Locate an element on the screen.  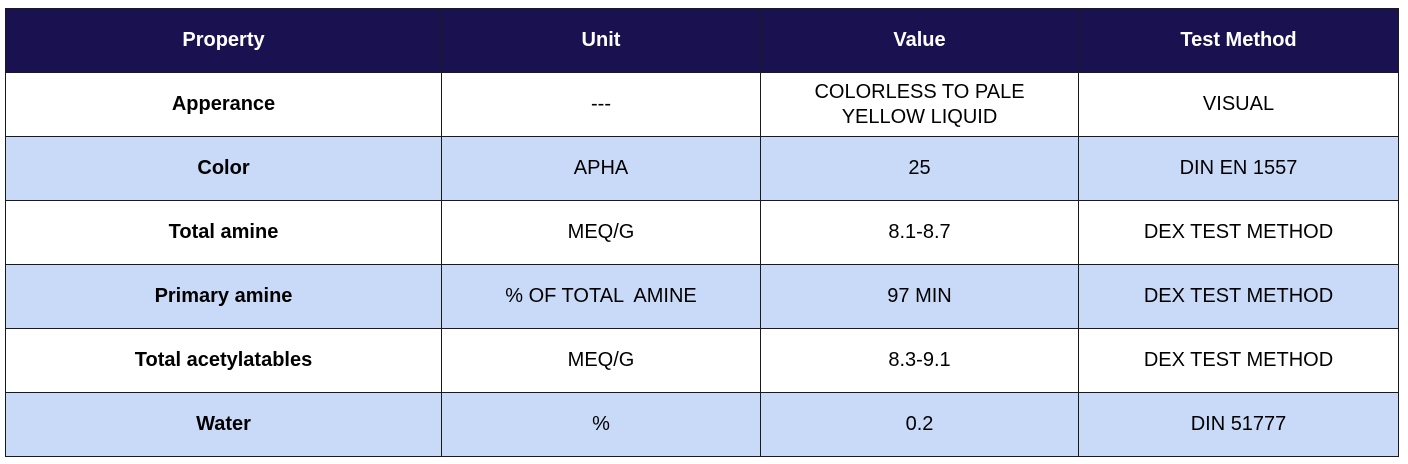
table-row: Color APHA 25 DIN EN 1557 is located at coordinates (702, 168).